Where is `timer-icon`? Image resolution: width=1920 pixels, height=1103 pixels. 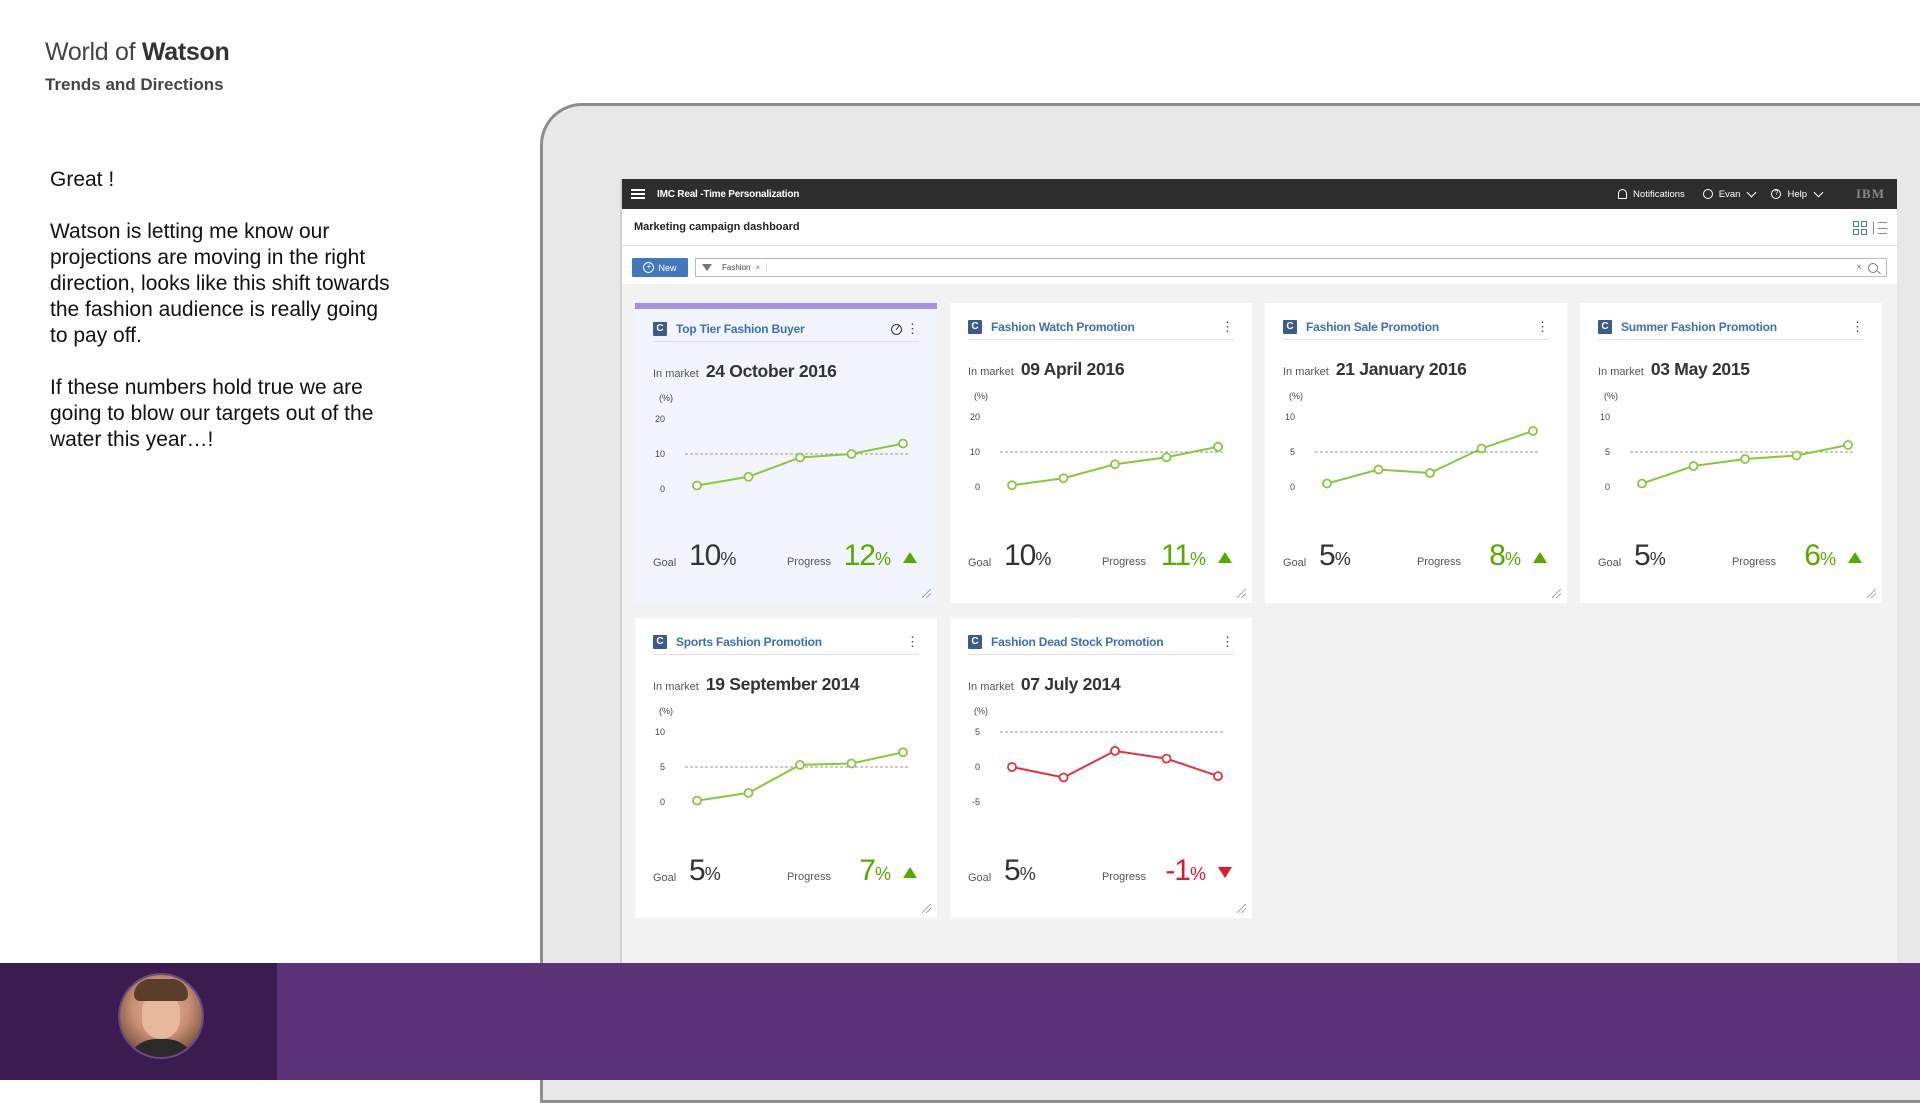 timer-icon is located at coordinates (896, 329).